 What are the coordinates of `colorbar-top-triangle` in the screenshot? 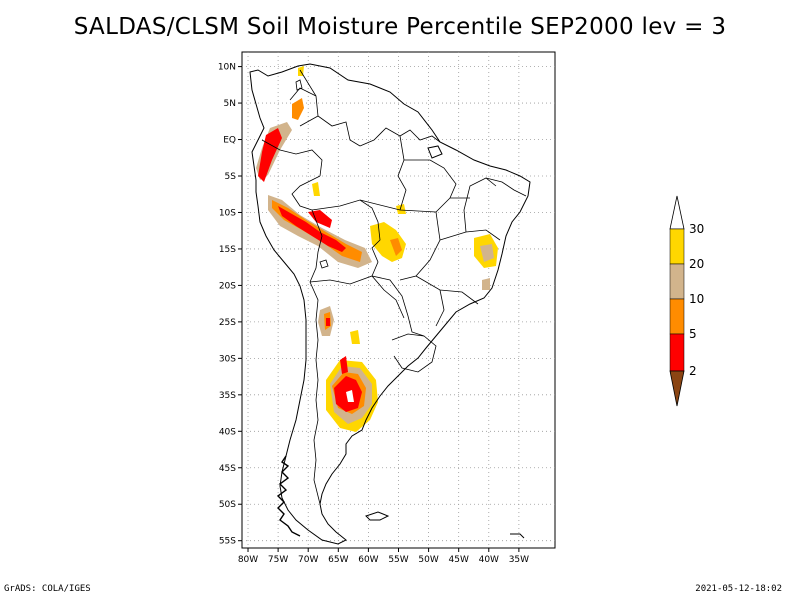 It's located at (677, 212).